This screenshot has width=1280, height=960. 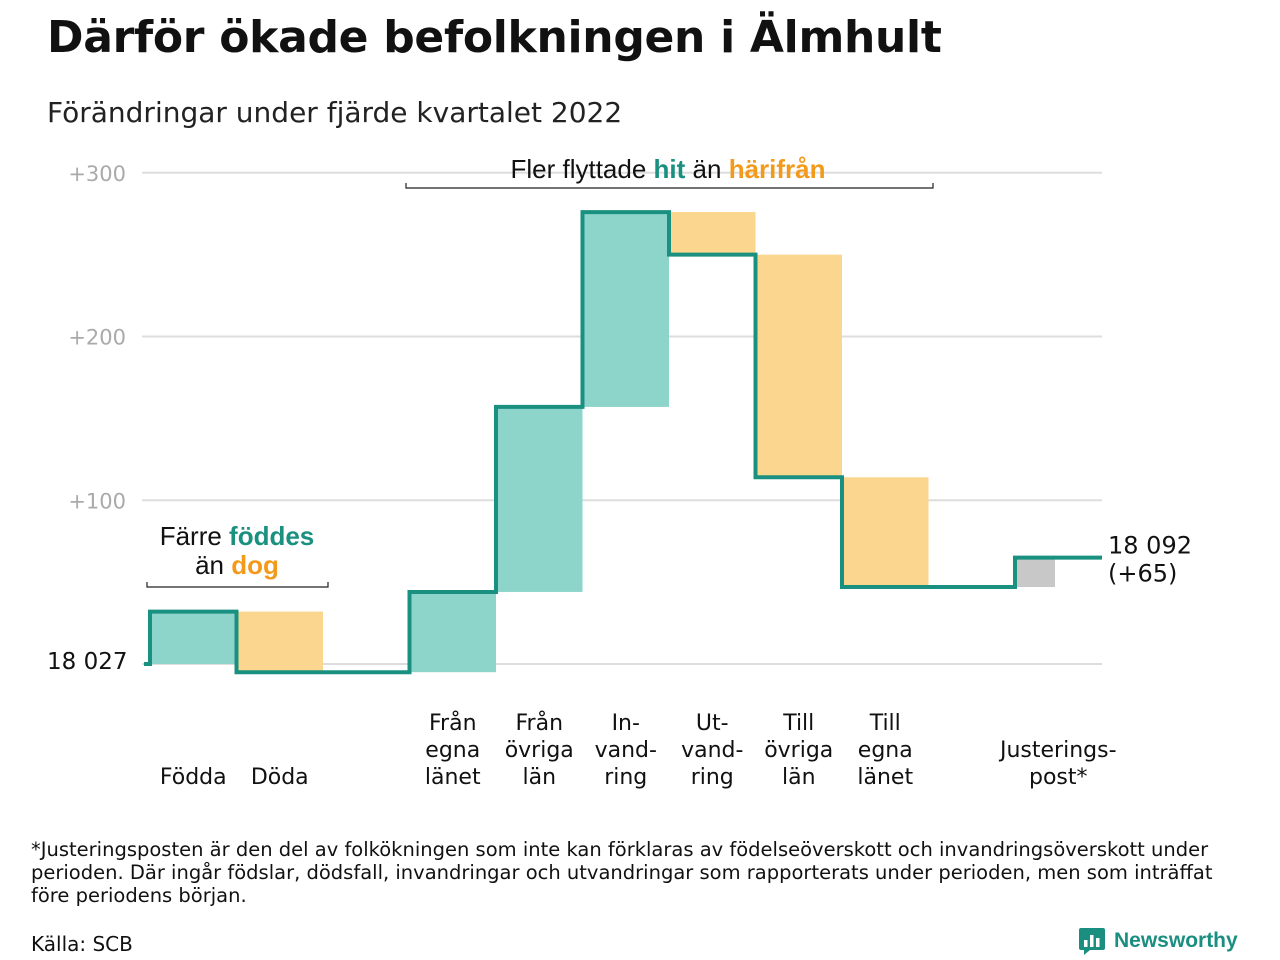 What do you see at coordinates (1092, 941) in the screenshot?
I see `newsworthy-logo-icon` at bounding box center [1092, 941].